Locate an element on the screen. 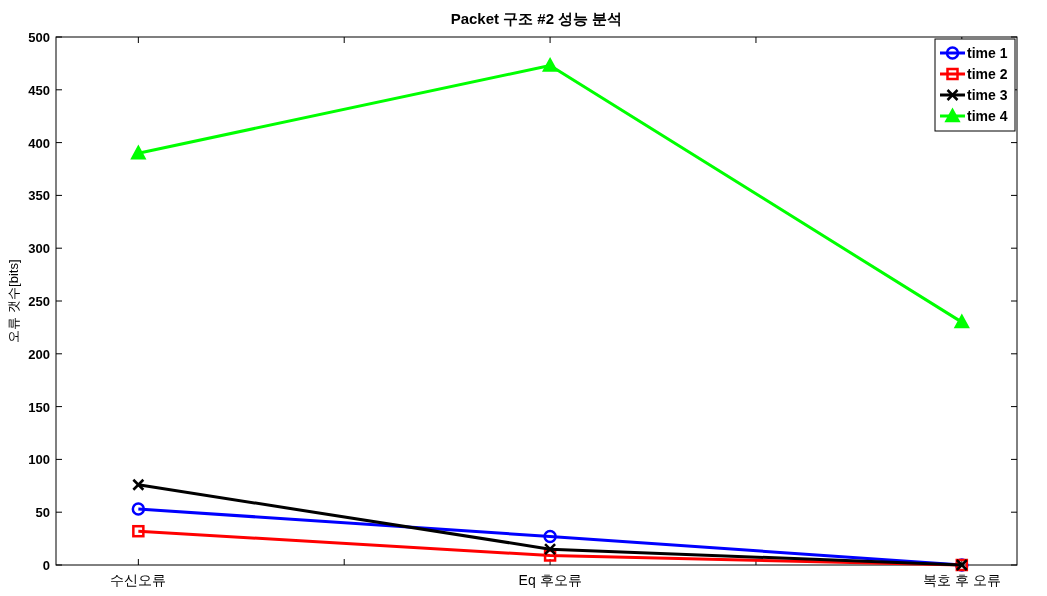 This screenshot has width=1047, height=596. y-tick-label: 350 is located at coordinates (39, 196).